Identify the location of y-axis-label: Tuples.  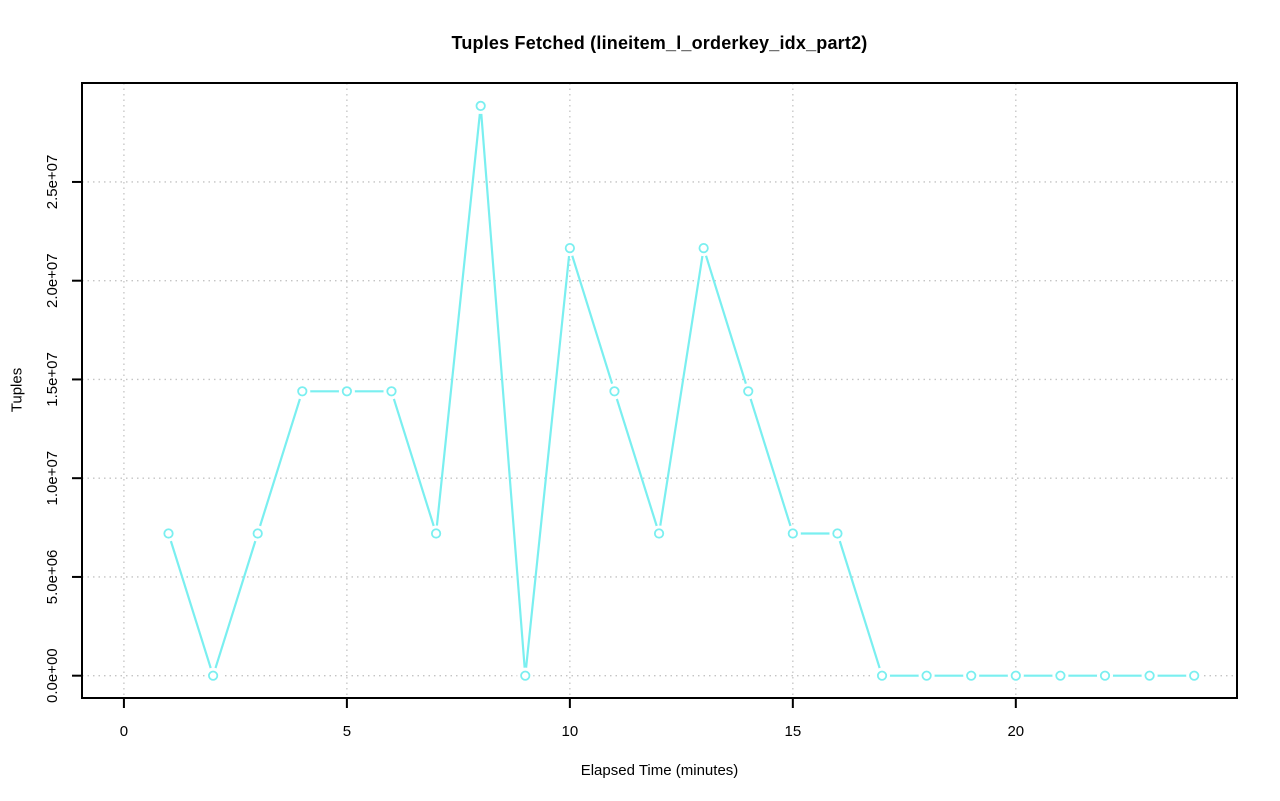
(17, 390).